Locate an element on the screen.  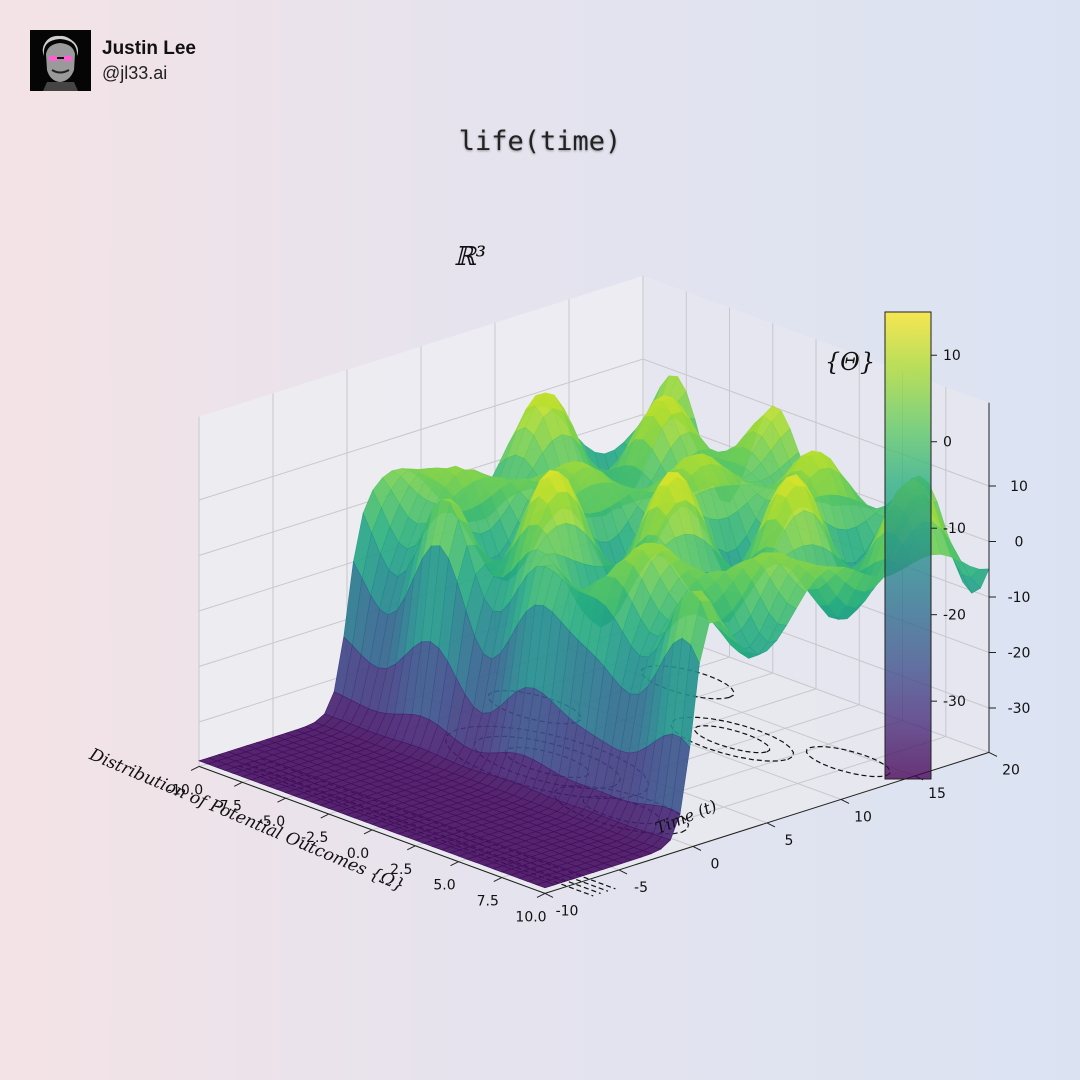
y-tick-label: 20 is located at coordinates (1011, 770).